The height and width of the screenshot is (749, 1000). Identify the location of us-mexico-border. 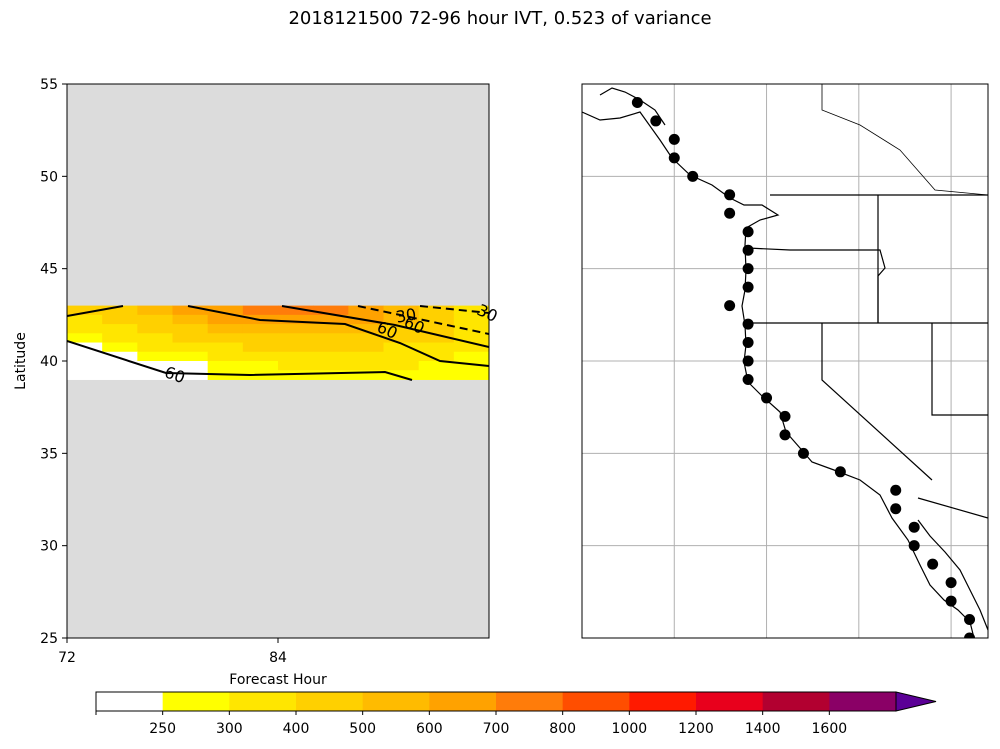
(952, 508).